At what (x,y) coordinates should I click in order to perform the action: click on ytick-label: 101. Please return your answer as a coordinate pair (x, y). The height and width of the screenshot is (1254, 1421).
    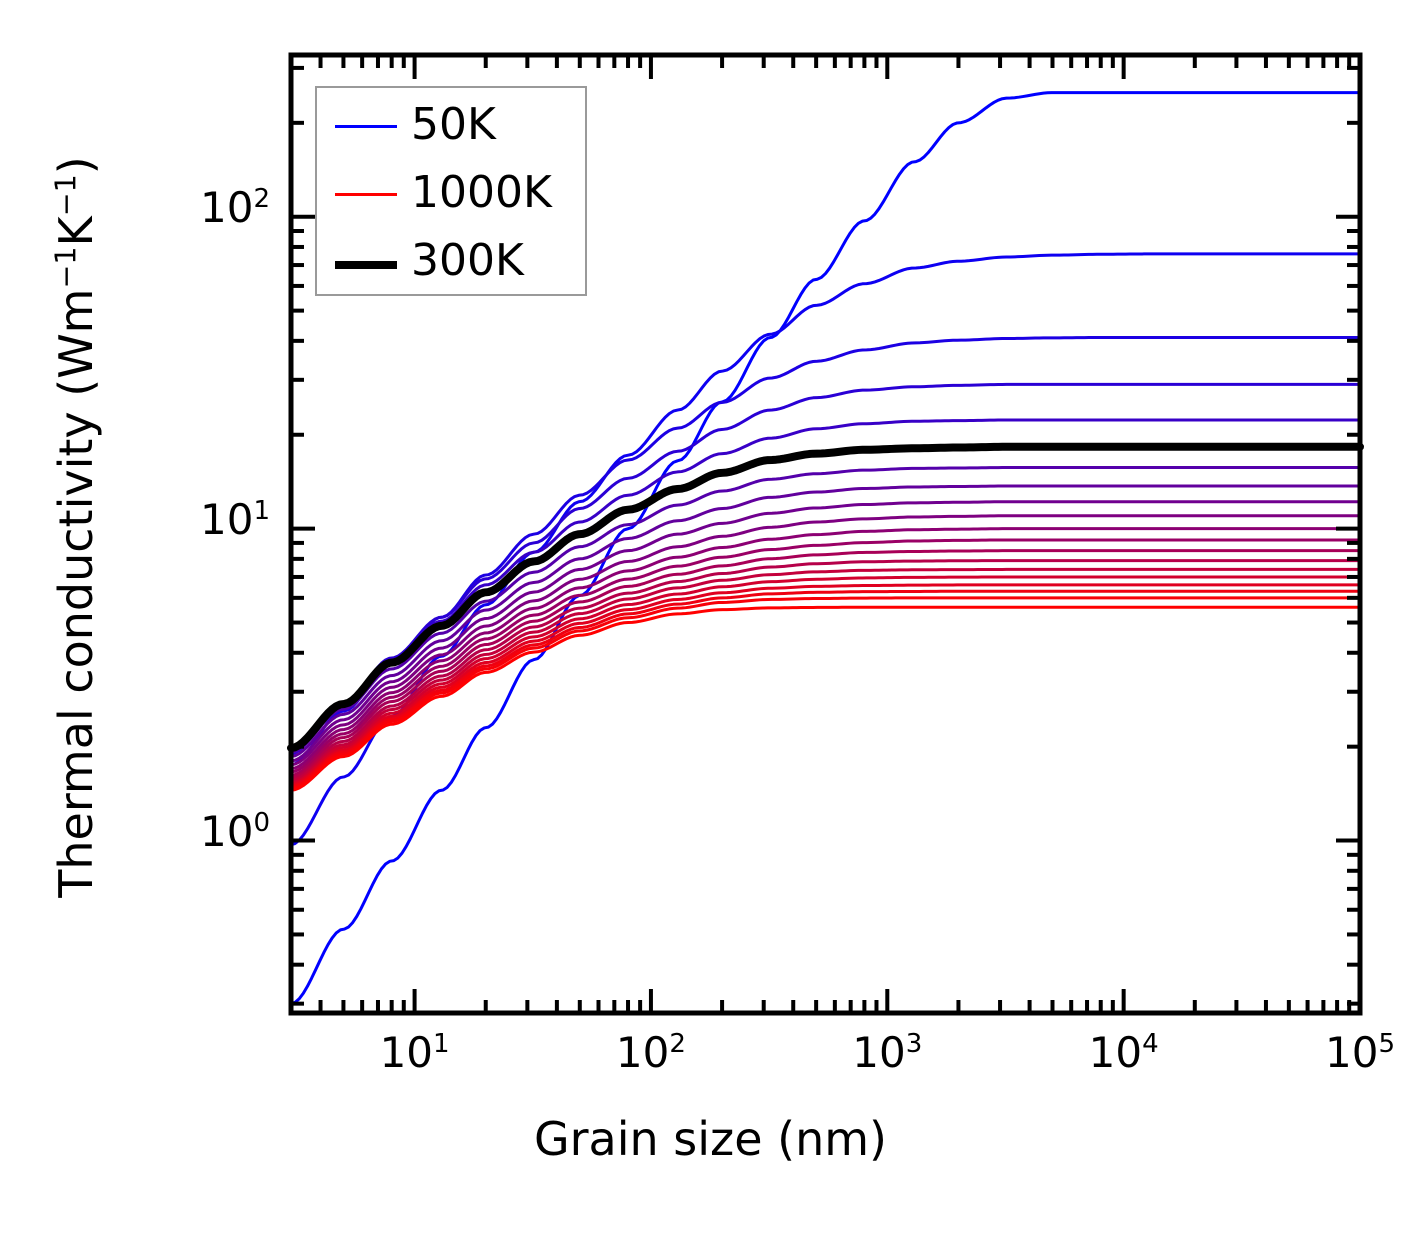
    Looking at the image, I should click on (234, 519).